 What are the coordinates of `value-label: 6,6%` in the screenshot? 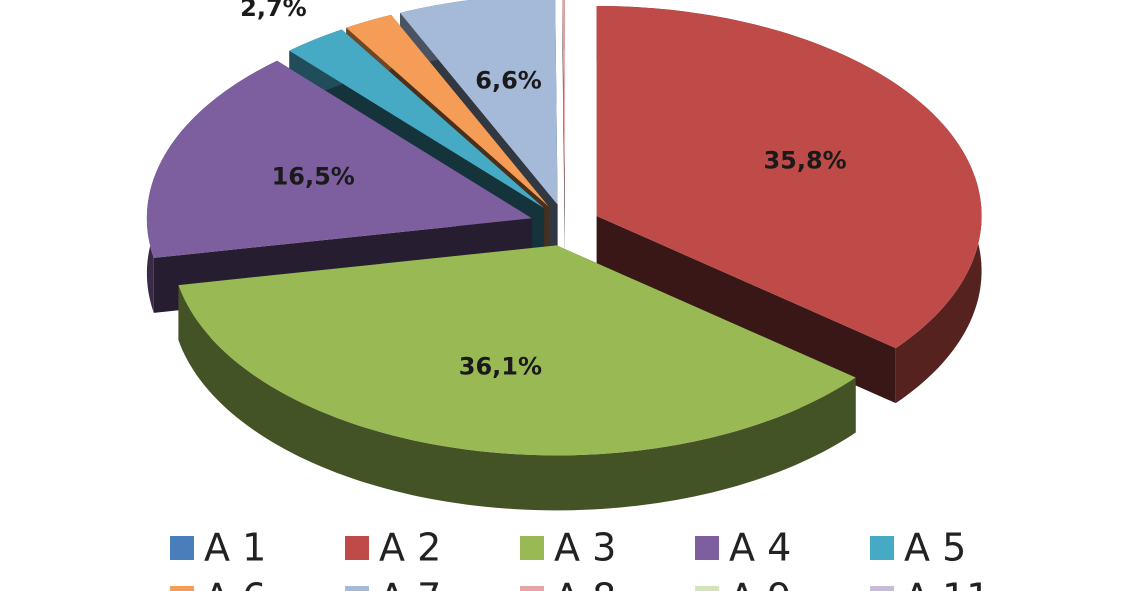 It's located at (508, 80).